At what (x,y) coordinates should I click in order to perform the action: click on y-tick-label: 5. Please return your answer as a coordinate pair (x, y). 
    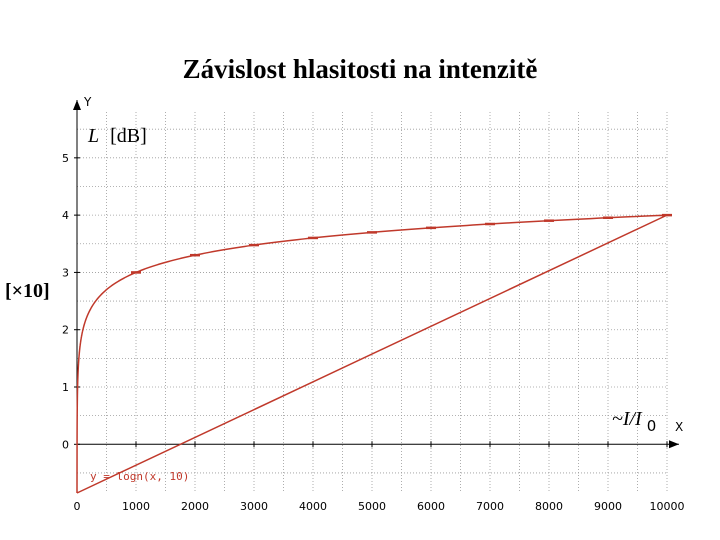
    Looking at the image, I should click on (65, 158).